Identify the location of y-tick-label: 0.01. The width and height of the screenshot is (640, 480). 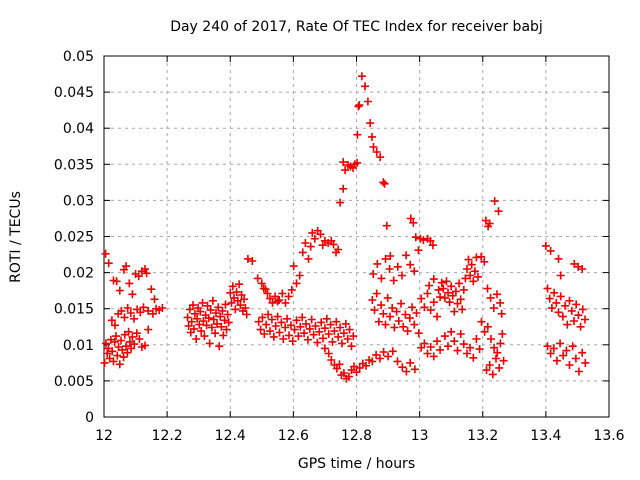
(78, 346).